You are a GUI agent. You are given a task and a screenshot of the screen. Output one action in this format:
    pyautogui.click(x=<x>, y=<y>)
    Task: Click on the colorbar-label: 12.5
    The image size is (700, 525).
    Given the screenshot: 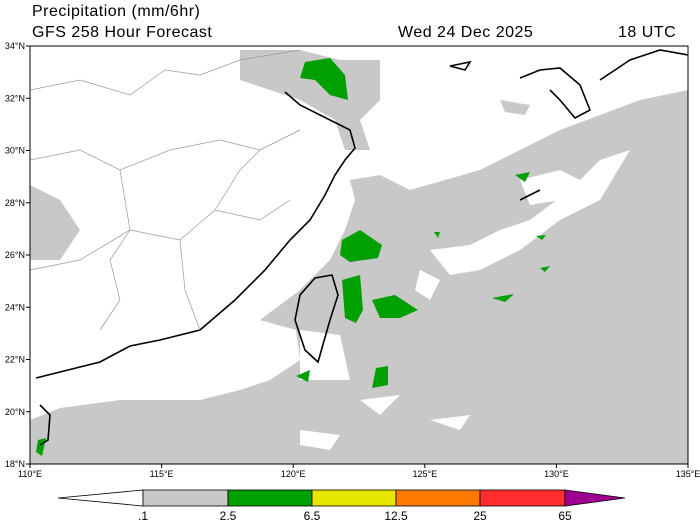 What is the action you would take?
    pyautogui.click(x=396, y=516)
    